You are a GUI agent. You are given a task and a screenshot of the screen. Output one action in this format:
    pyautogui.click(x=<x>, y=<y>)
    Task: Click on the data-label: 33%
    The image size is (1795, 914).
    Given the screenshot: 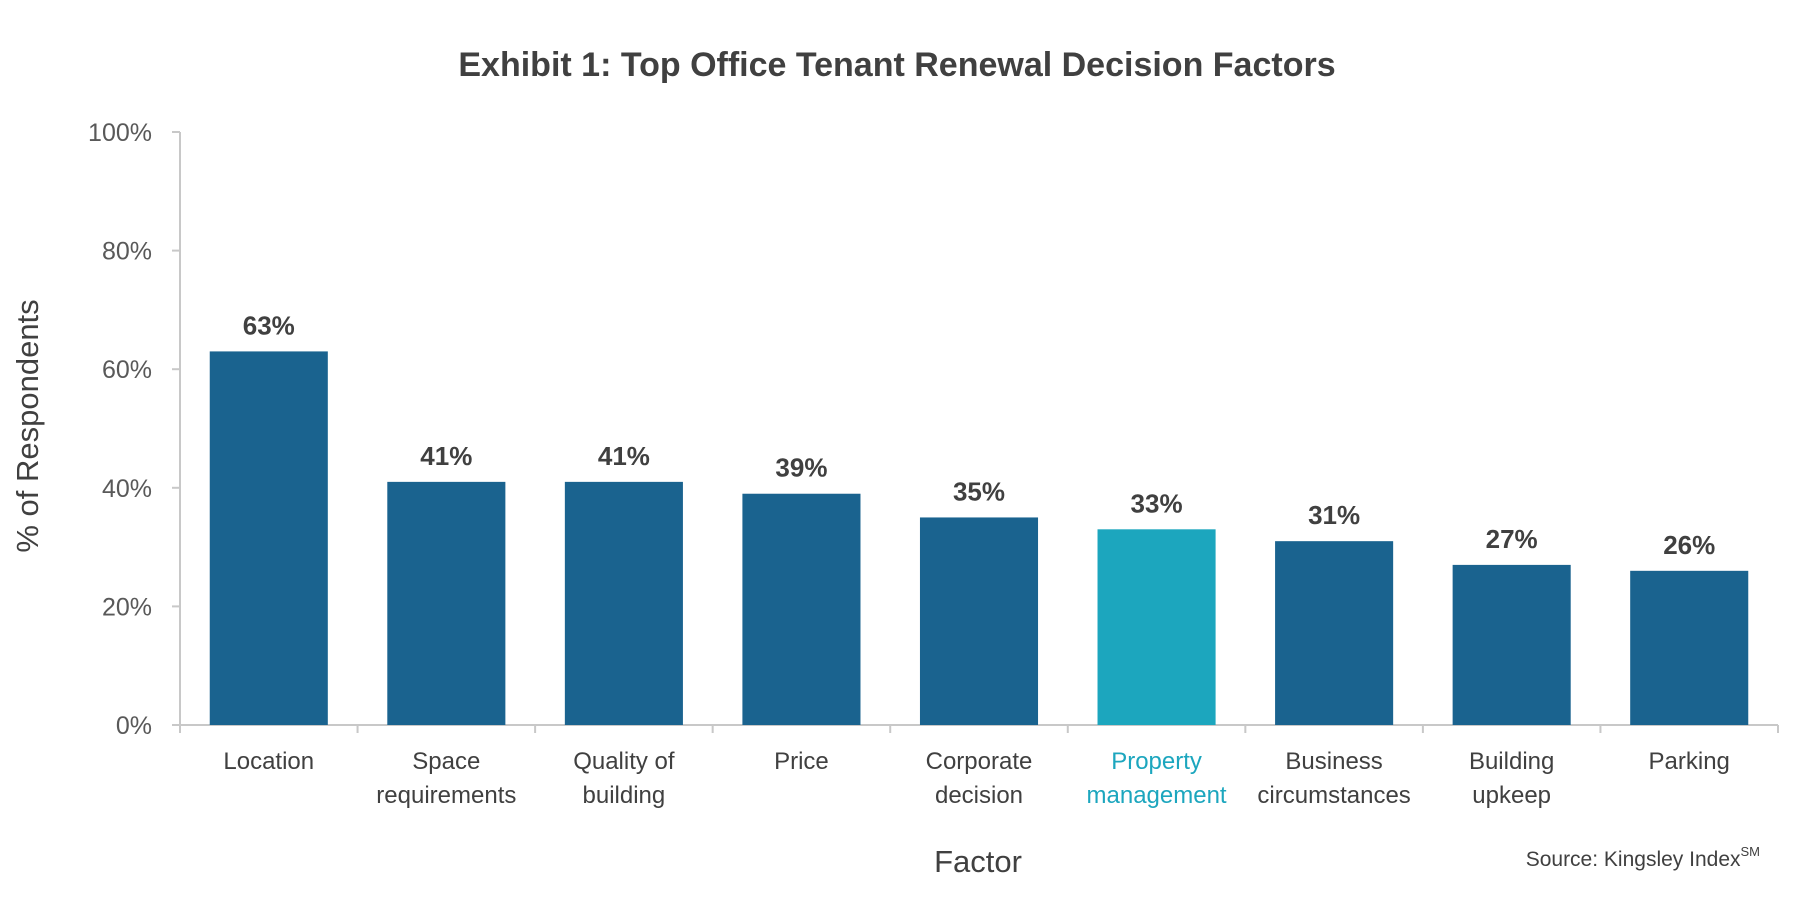 What is the action you would take?
    pyautogui.click(x=1157, y=503)
    